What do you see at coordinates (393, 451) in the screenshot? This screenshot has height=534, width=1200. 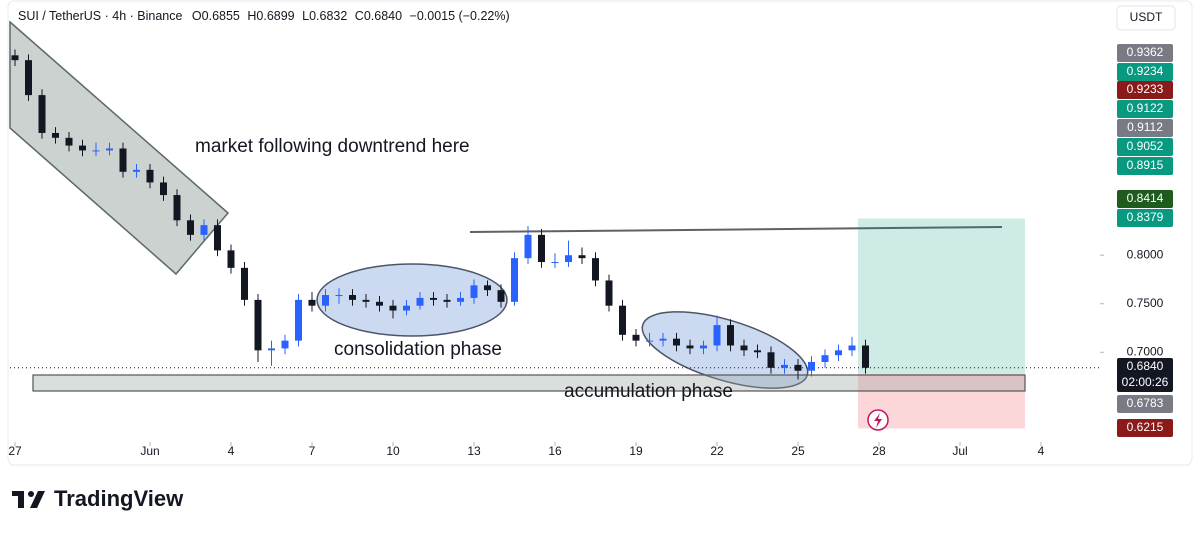 I see `x-tick-label: 10` at bounding box center [393, 451].